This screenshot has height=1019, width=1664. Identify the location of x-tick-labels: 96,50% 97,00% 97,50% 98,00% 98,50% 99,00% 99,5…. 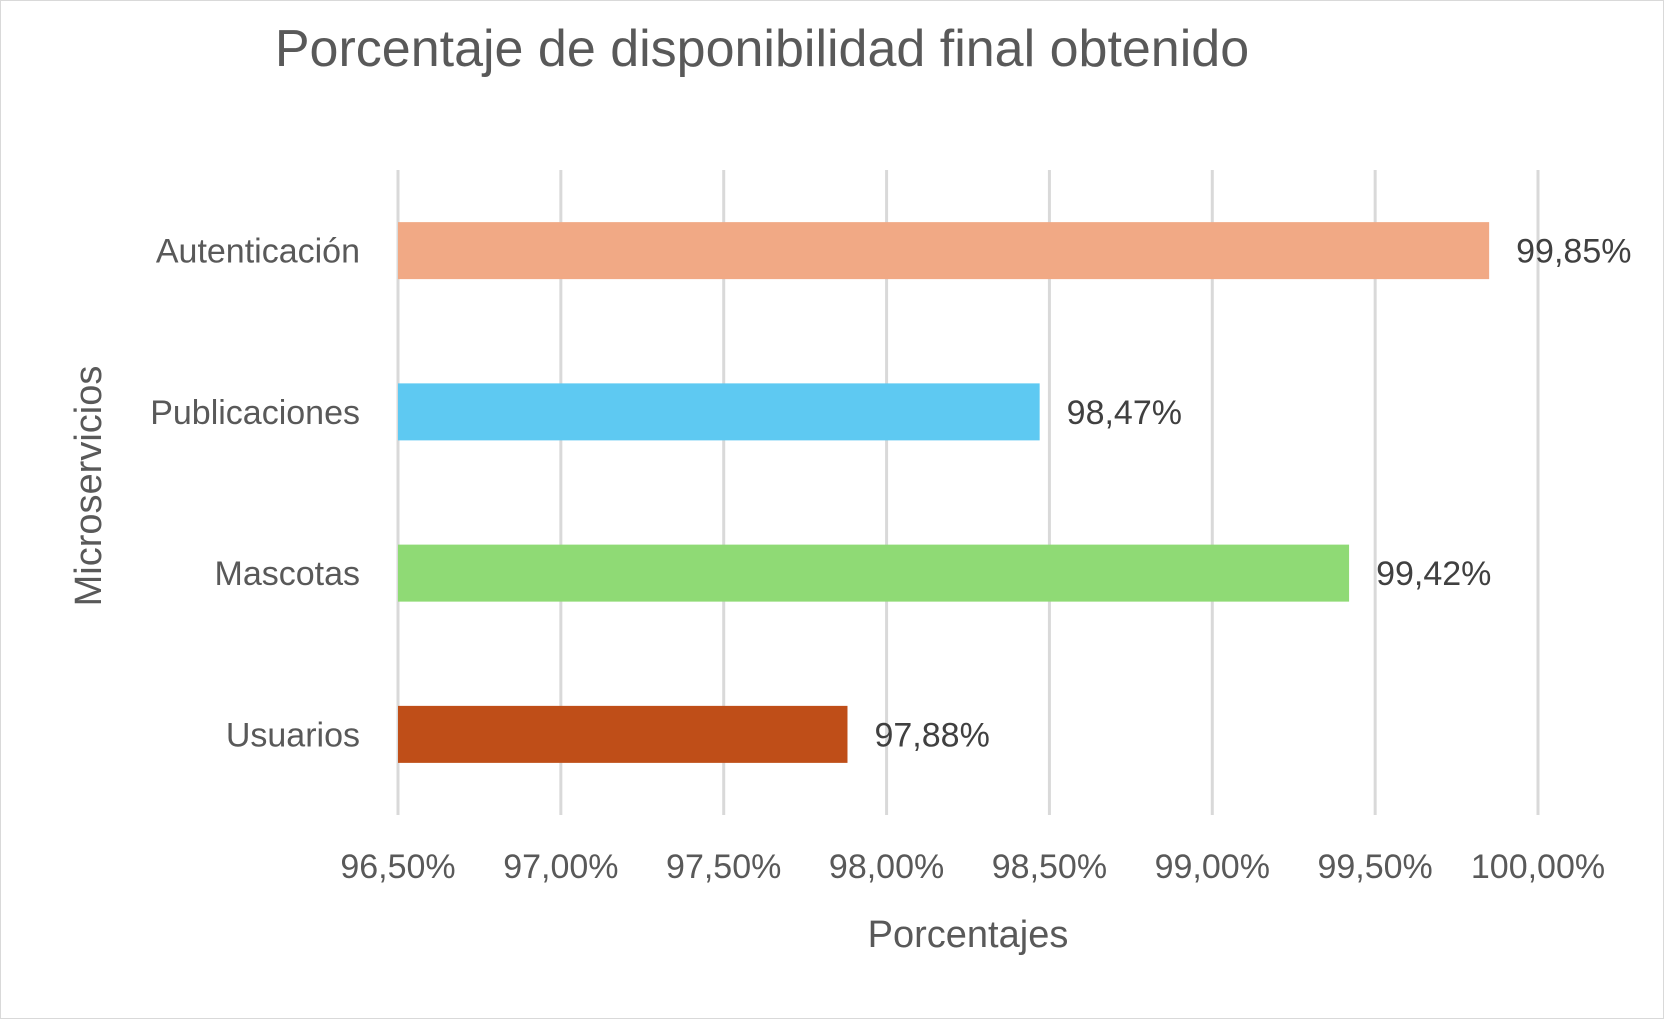
(972, 867).